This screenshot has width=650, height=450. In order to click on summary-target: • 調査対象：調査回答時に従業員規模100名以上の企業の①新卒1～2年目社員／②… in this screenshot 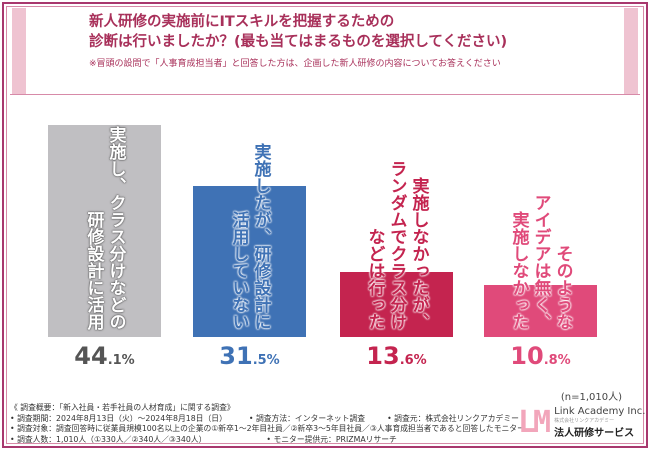, I will do `click(267, 428)`.